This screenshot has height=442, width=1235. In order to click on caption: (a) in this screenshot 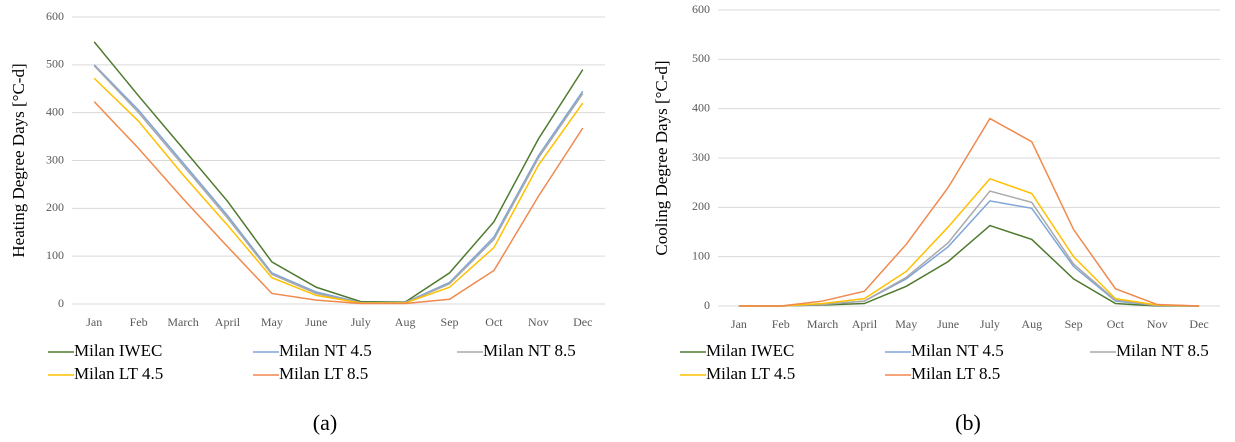, I will do `click(325, 422)`.